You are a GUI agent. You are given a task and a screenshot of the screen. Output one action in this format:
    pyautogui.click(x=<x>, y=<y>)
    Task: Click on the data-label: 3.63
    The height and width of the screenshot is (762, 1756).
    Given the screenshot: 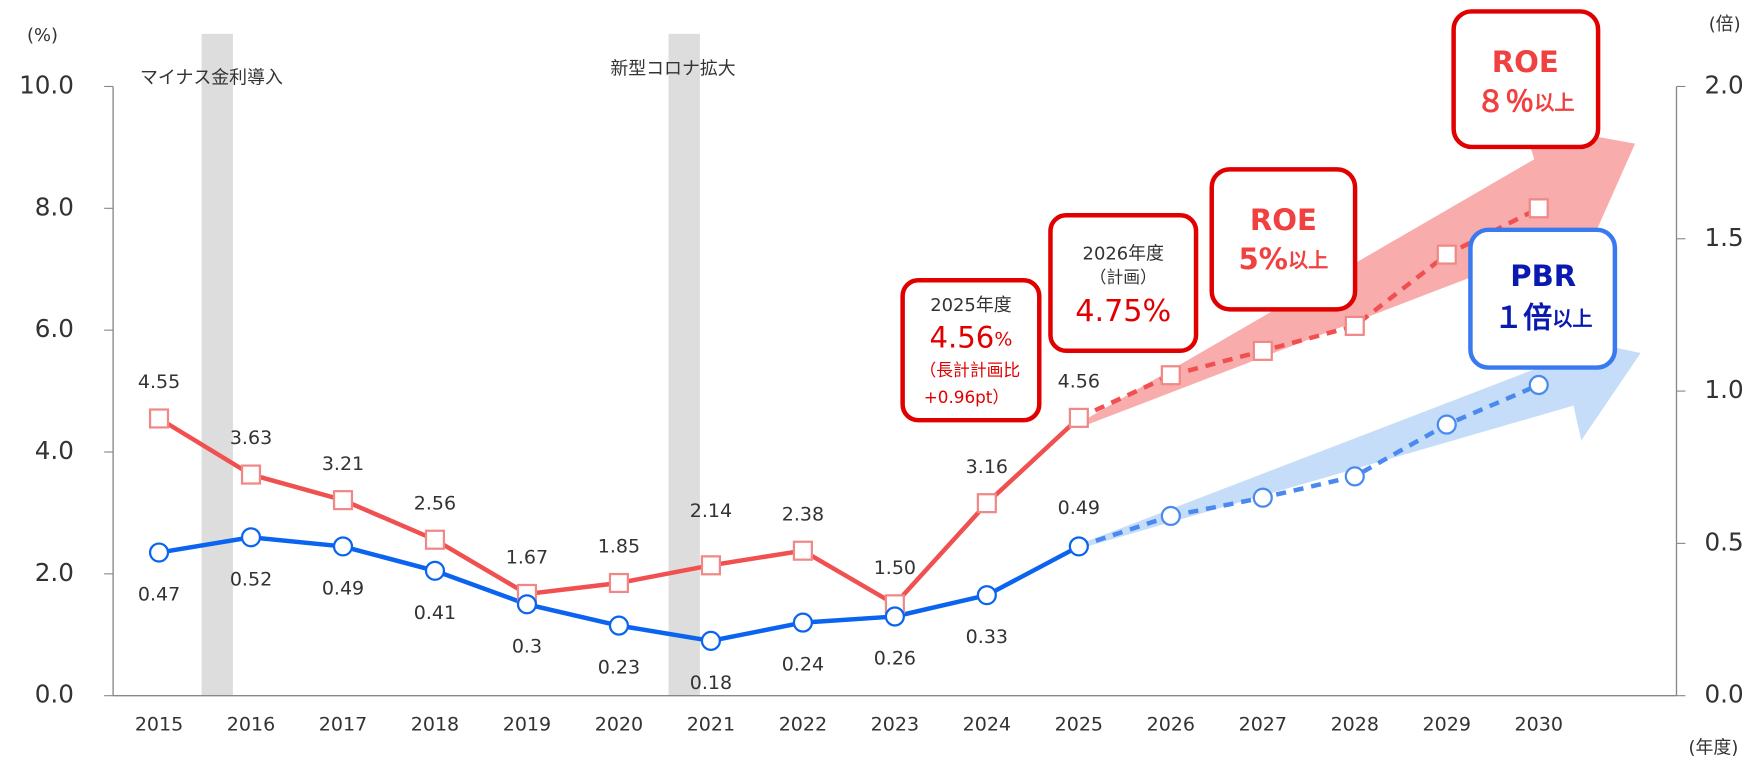 What is the action you would take?
    pyautogui.click(x=251, y=438)
    